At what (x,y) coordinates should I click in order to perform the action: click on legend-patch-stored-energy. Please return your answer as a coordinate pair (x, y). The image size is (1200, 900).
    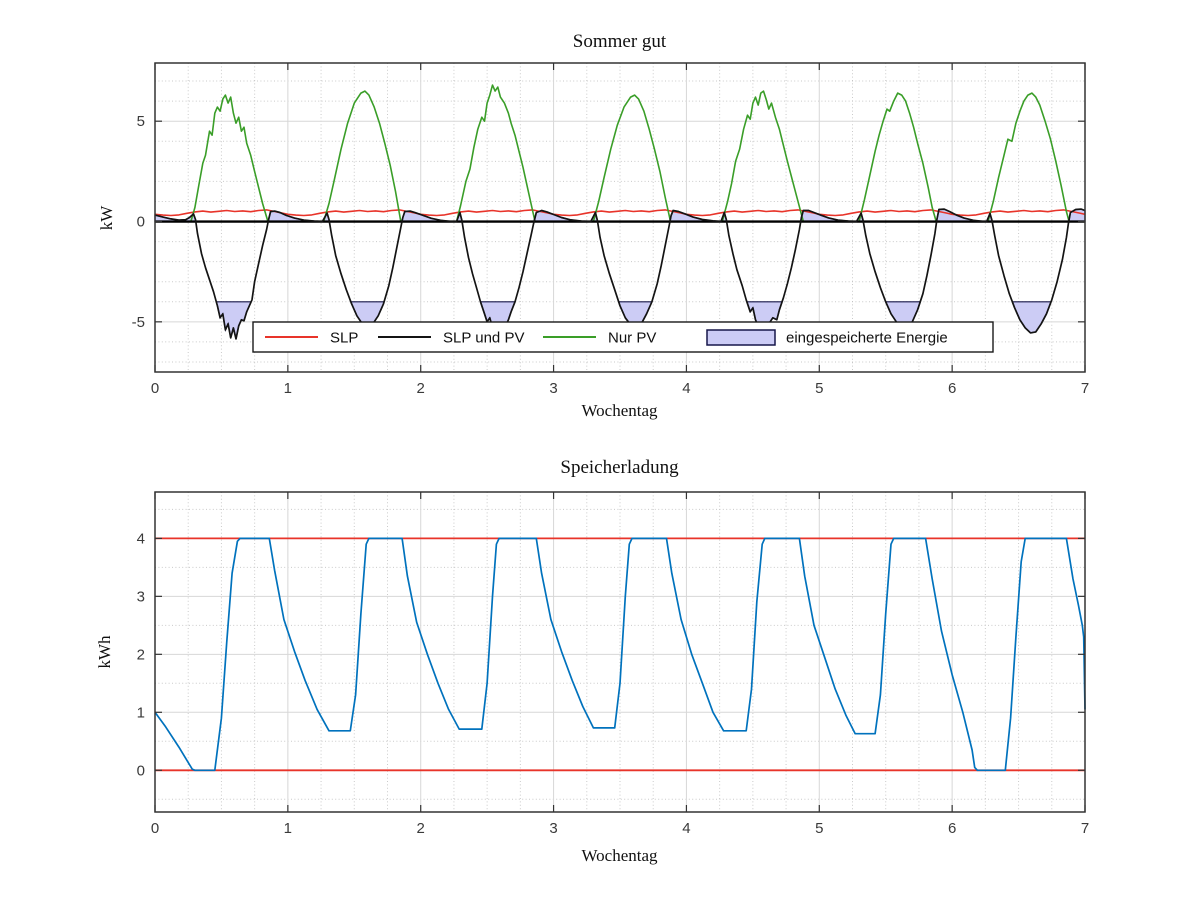
    Looking at the image, I should click on (741, 337).